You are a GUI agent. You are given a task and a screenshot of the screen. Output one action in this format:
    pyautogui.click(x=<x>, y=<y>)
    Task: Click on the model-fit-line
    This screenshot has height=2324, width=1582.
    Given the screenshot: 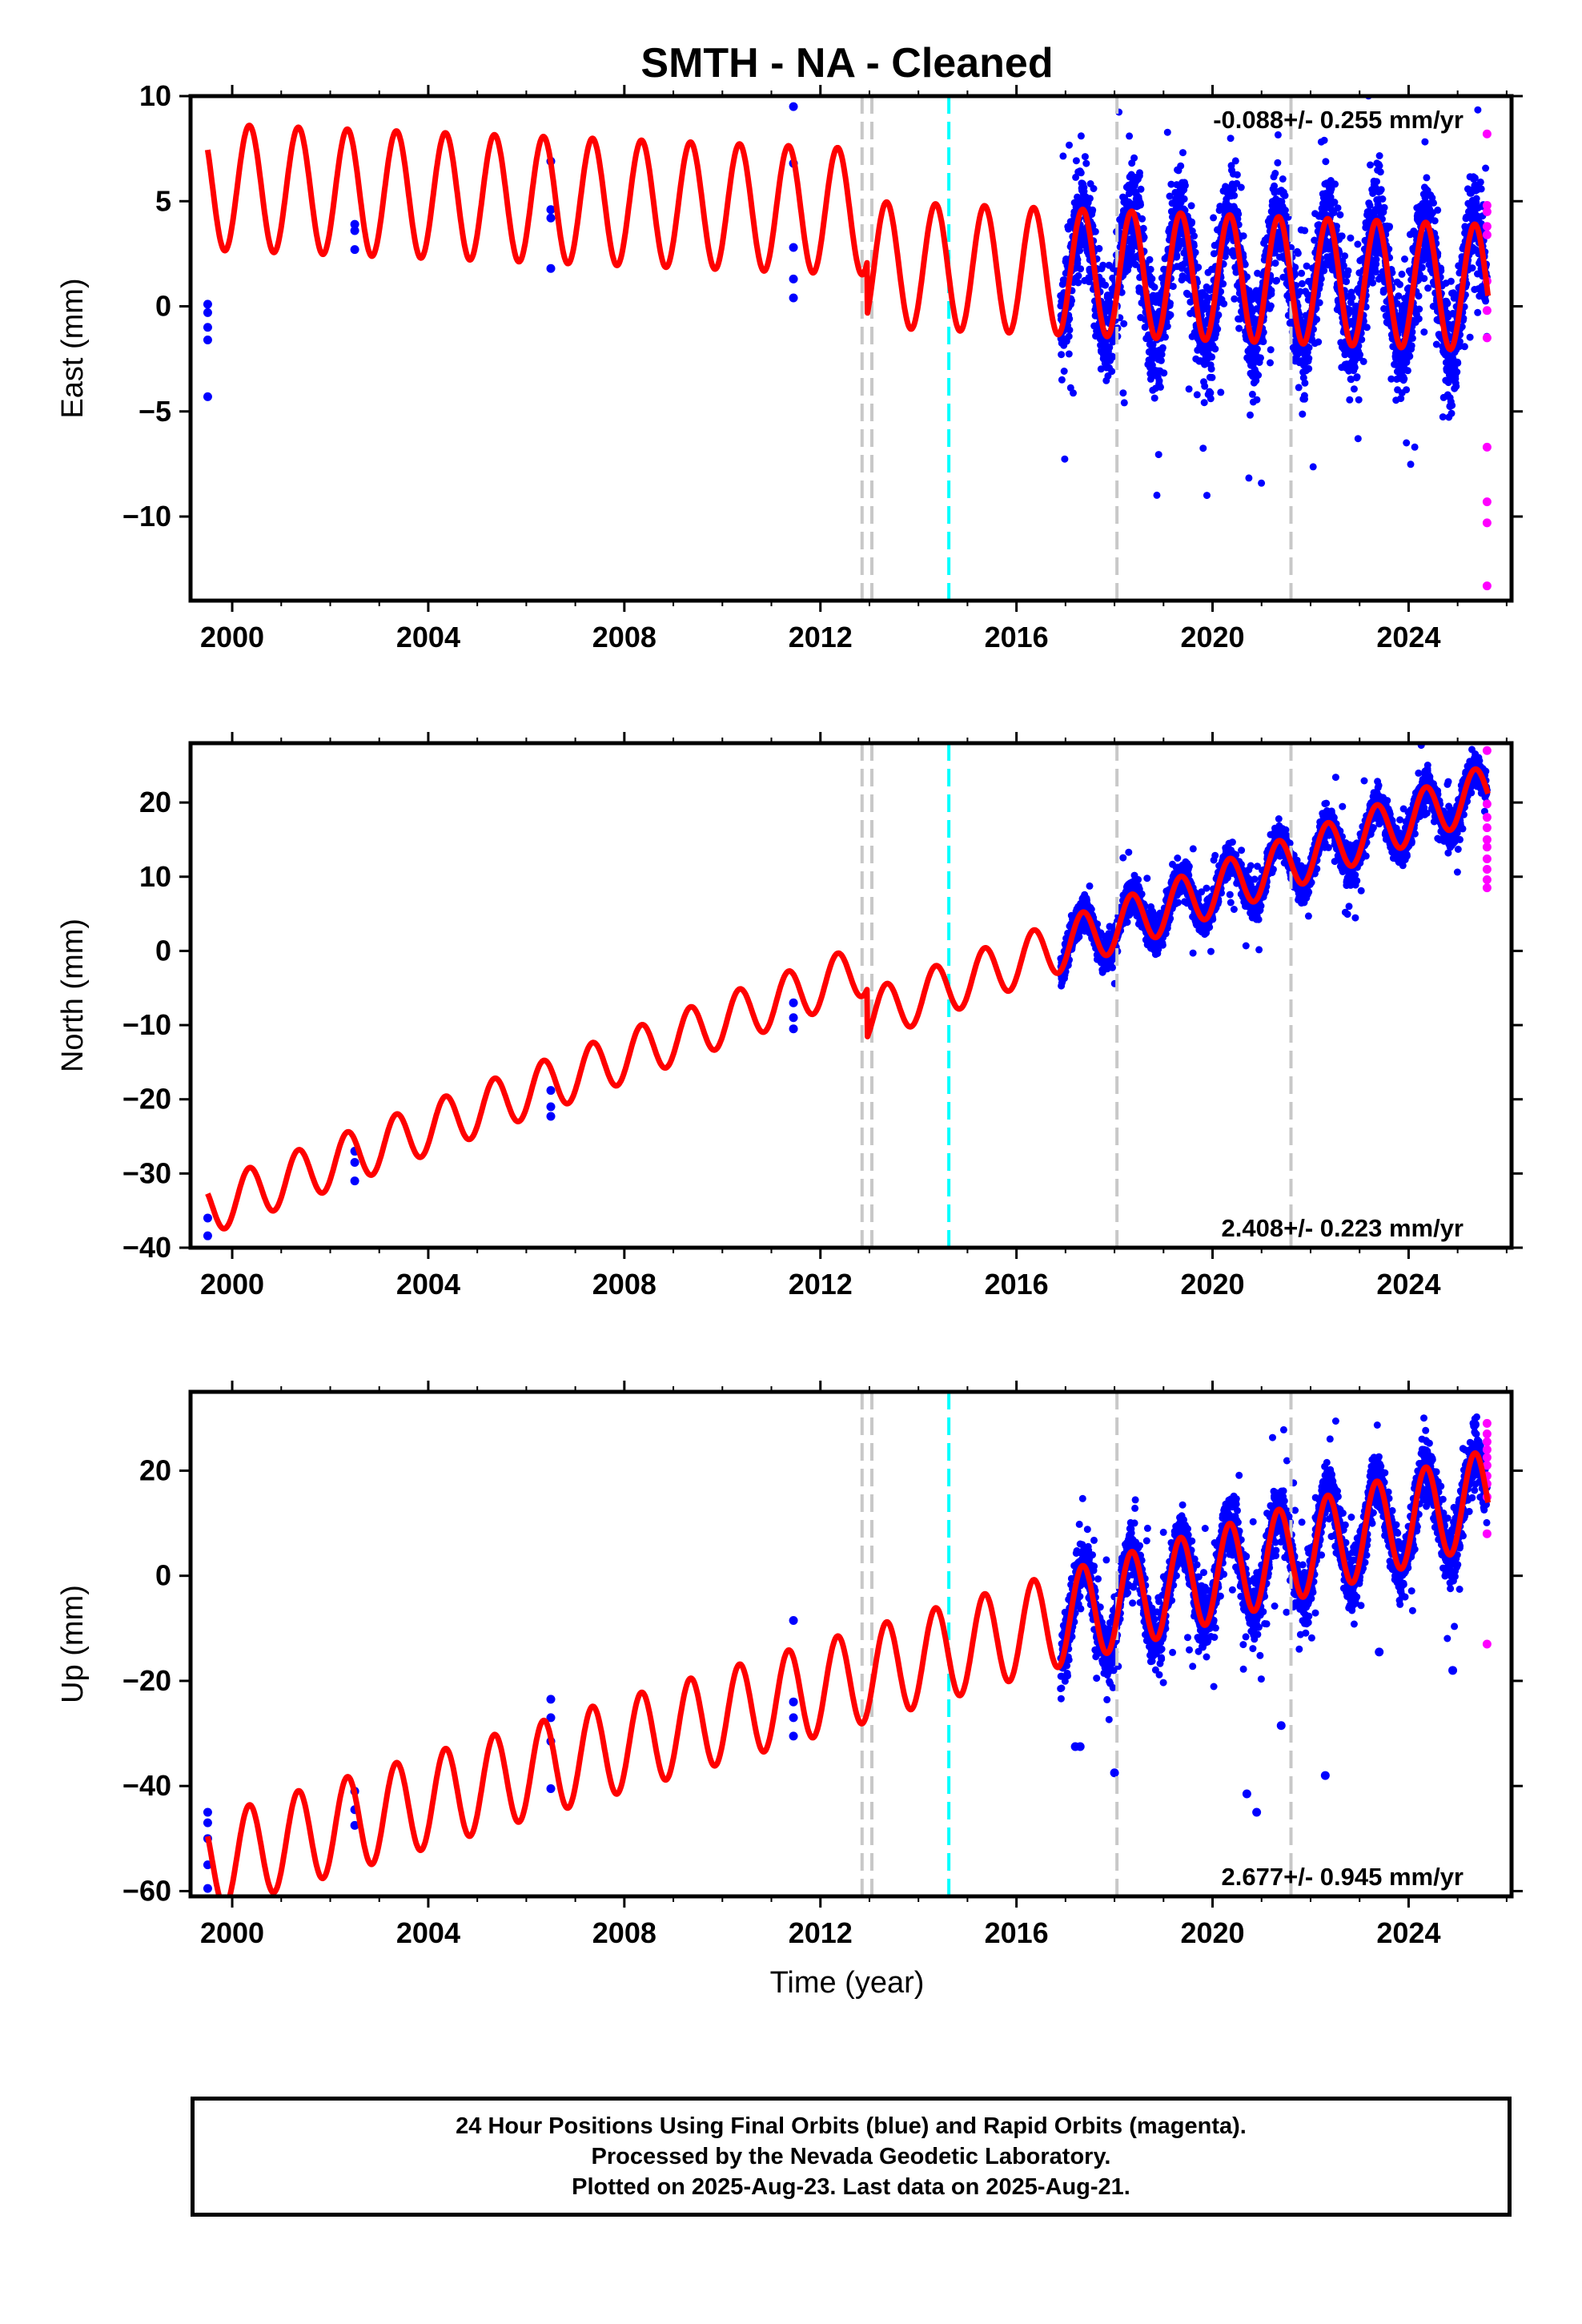 What is the action you would take?
    pyautogui.click(x=848, y=238)
    